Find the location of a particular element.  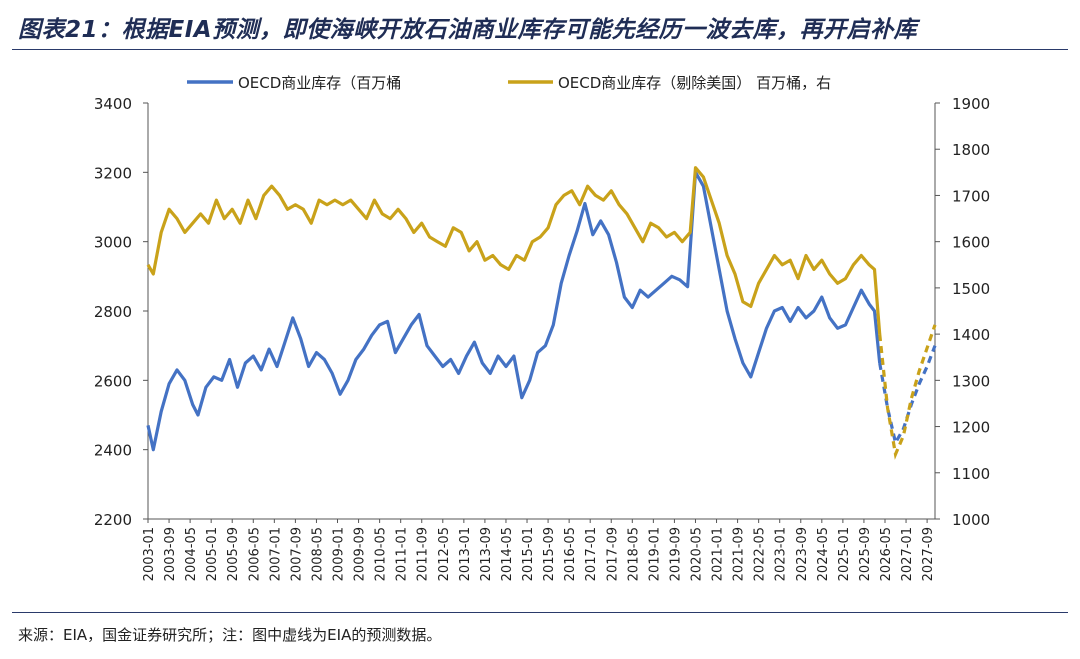

right-tick-label: 1900 is located at coordinates (971, 104).